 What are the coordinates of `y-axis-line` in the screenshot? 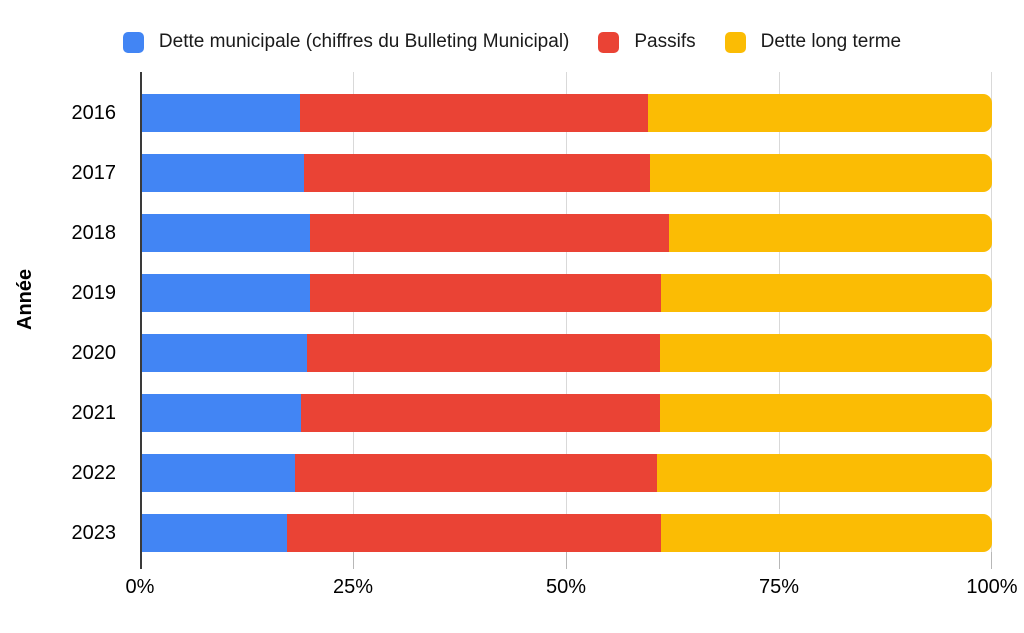 It's located at (141, 320).